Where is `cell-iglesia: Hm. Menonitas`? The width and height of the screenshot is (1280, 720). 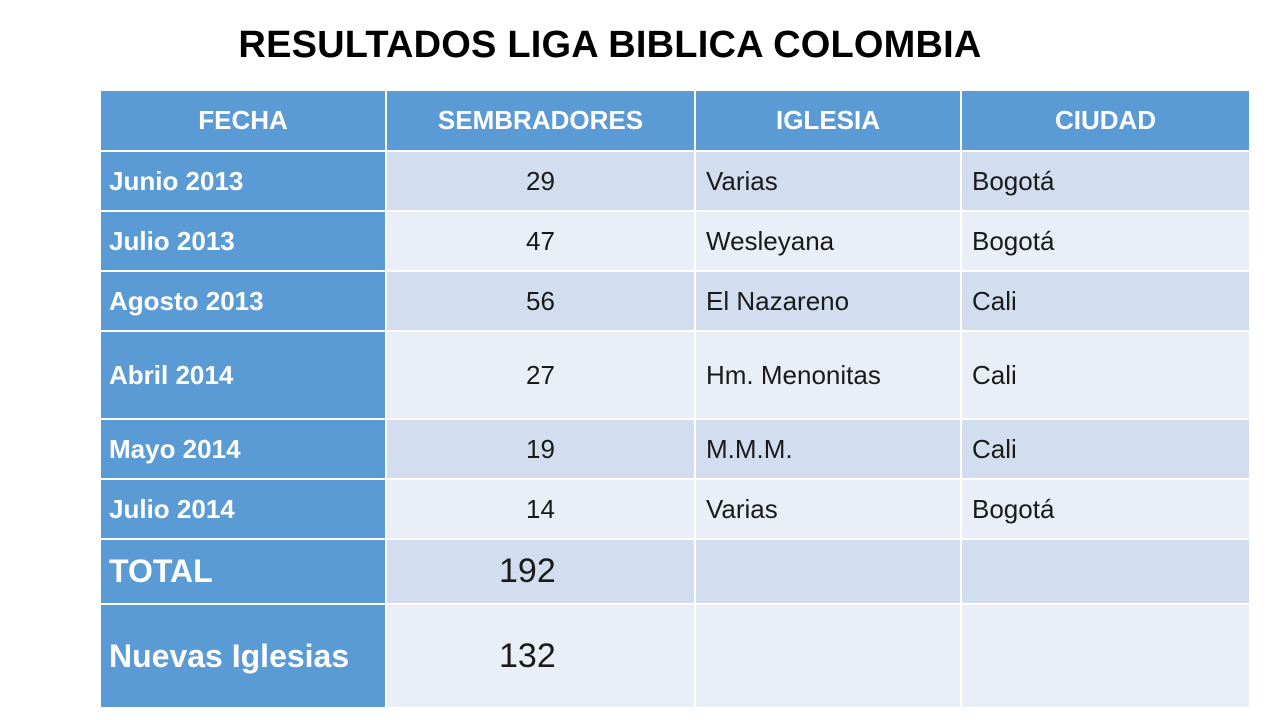
cell-iglesia: Hm. Menonitas is located at coordinates (828, 375).